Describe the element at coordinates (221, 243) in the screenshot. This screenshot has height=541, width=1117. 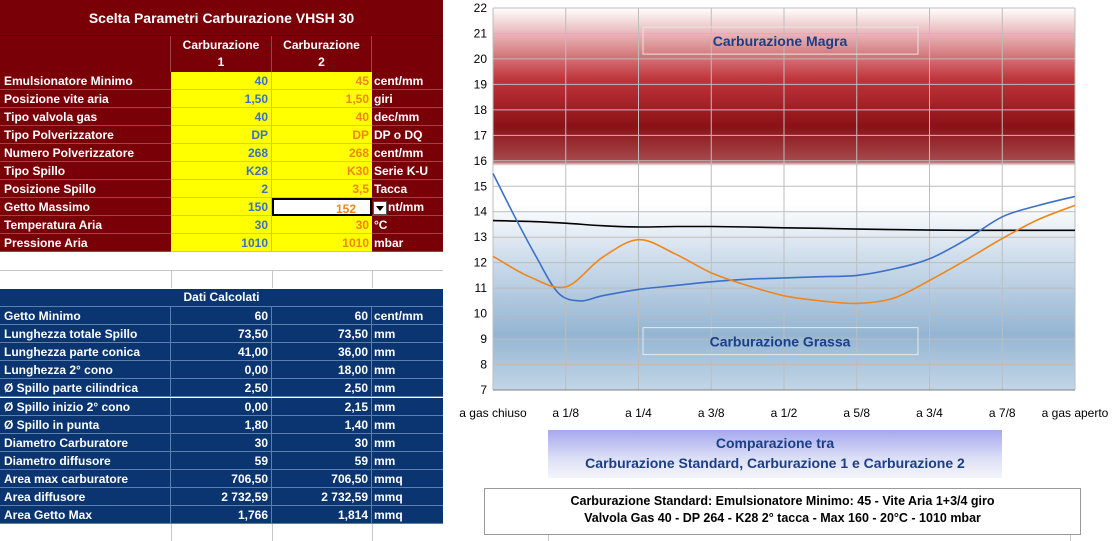
I see `param-value-carb1: 1010` at that location.